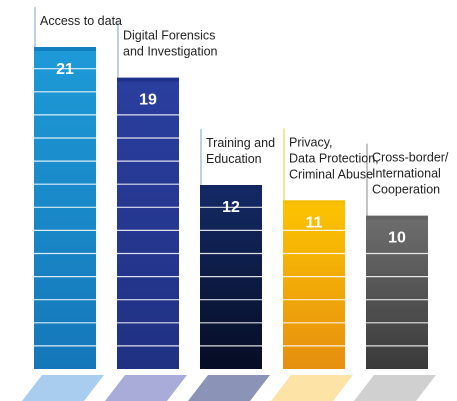  Describe the element at coordinates (397, 238) in the screenshot. I see `value-label: 10` at that location.